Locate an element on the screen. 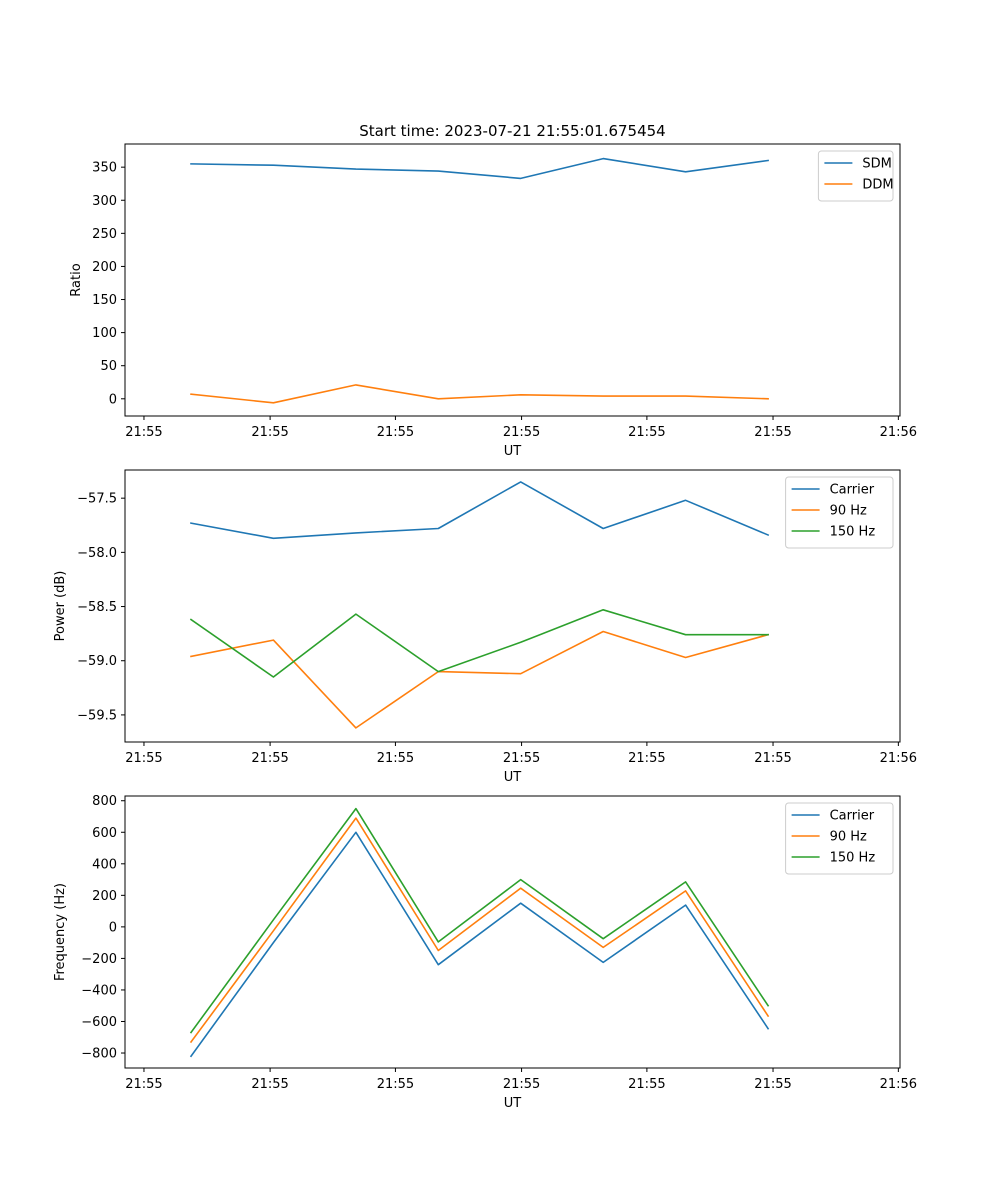 The image size is (1000, 1200). y-tick-label: −58.0 is located at coordinates (97, 553).